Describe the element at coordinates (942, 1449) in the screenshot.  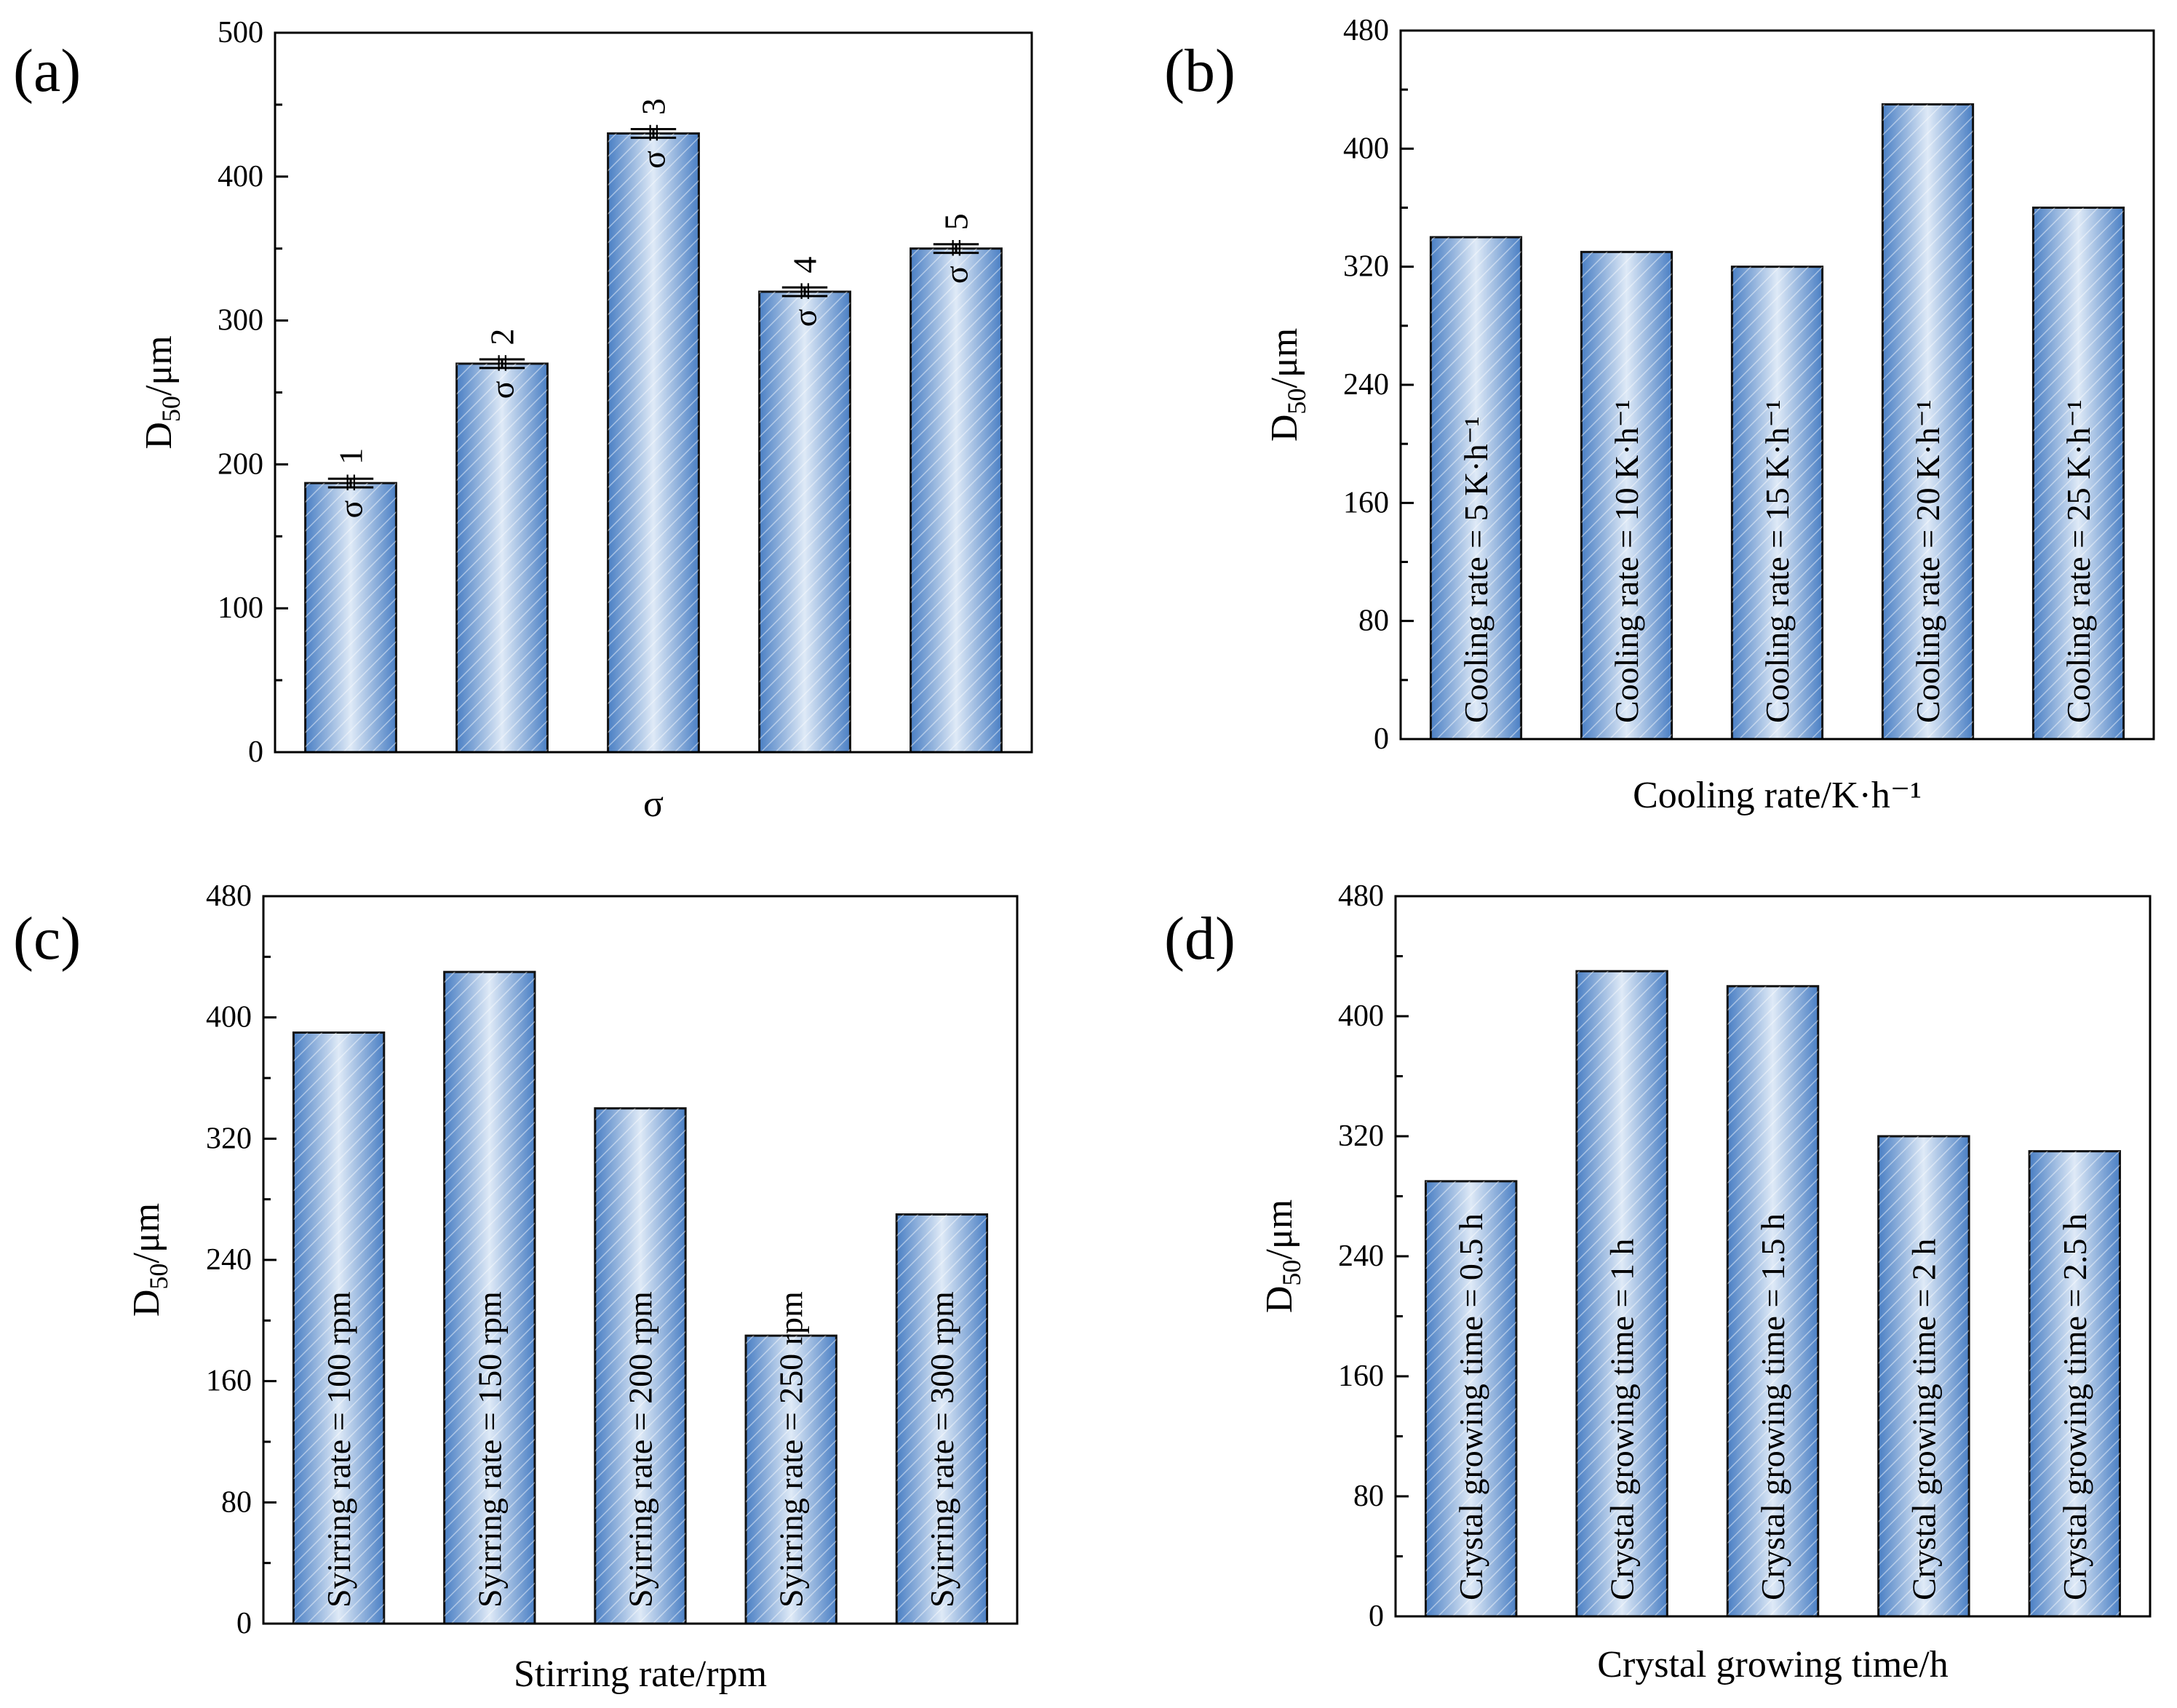
I see `bar-label-c-5: Syirring rate = 300 rpm` at that location.